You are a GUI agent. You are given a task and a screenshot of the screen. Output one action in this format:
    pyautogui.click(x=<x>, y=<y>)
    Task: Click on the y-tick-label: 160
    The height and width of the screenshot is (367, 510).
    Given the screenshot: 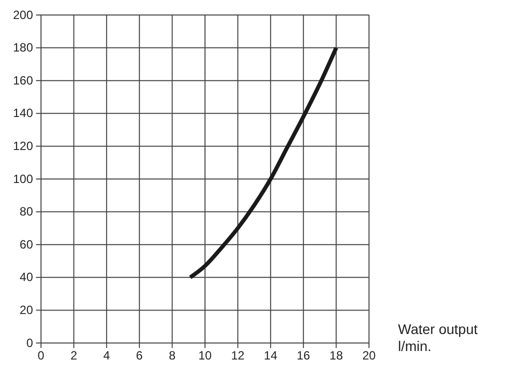 What is the action you would take?
    pyautogui.click(x=23, y=80)
    